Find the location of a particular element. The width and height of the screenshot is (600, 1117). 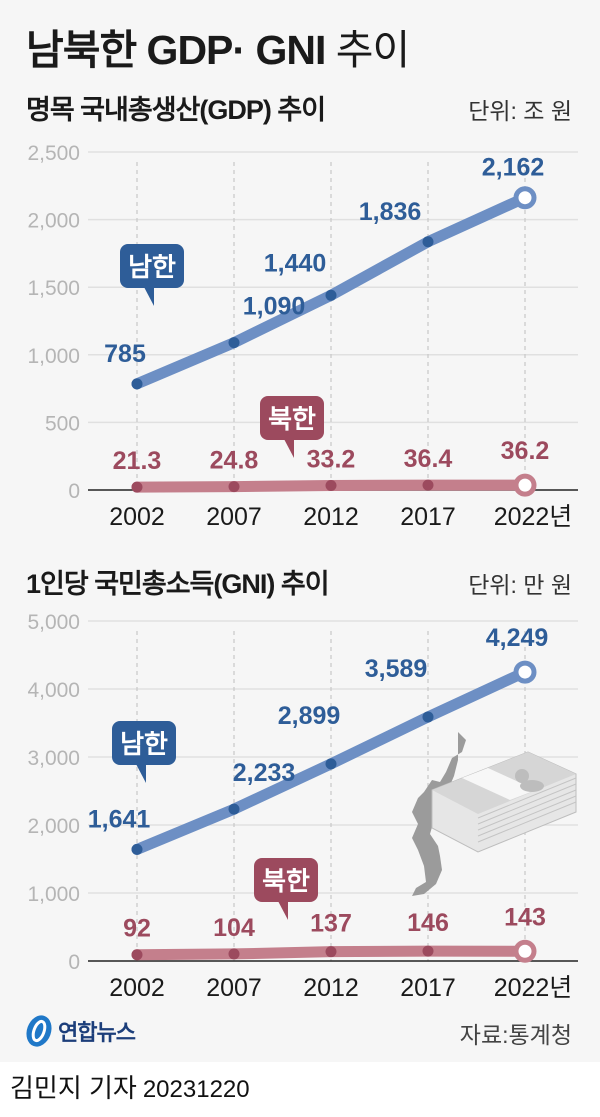

data-label: 1,641 is located at coordinates (119, 819).